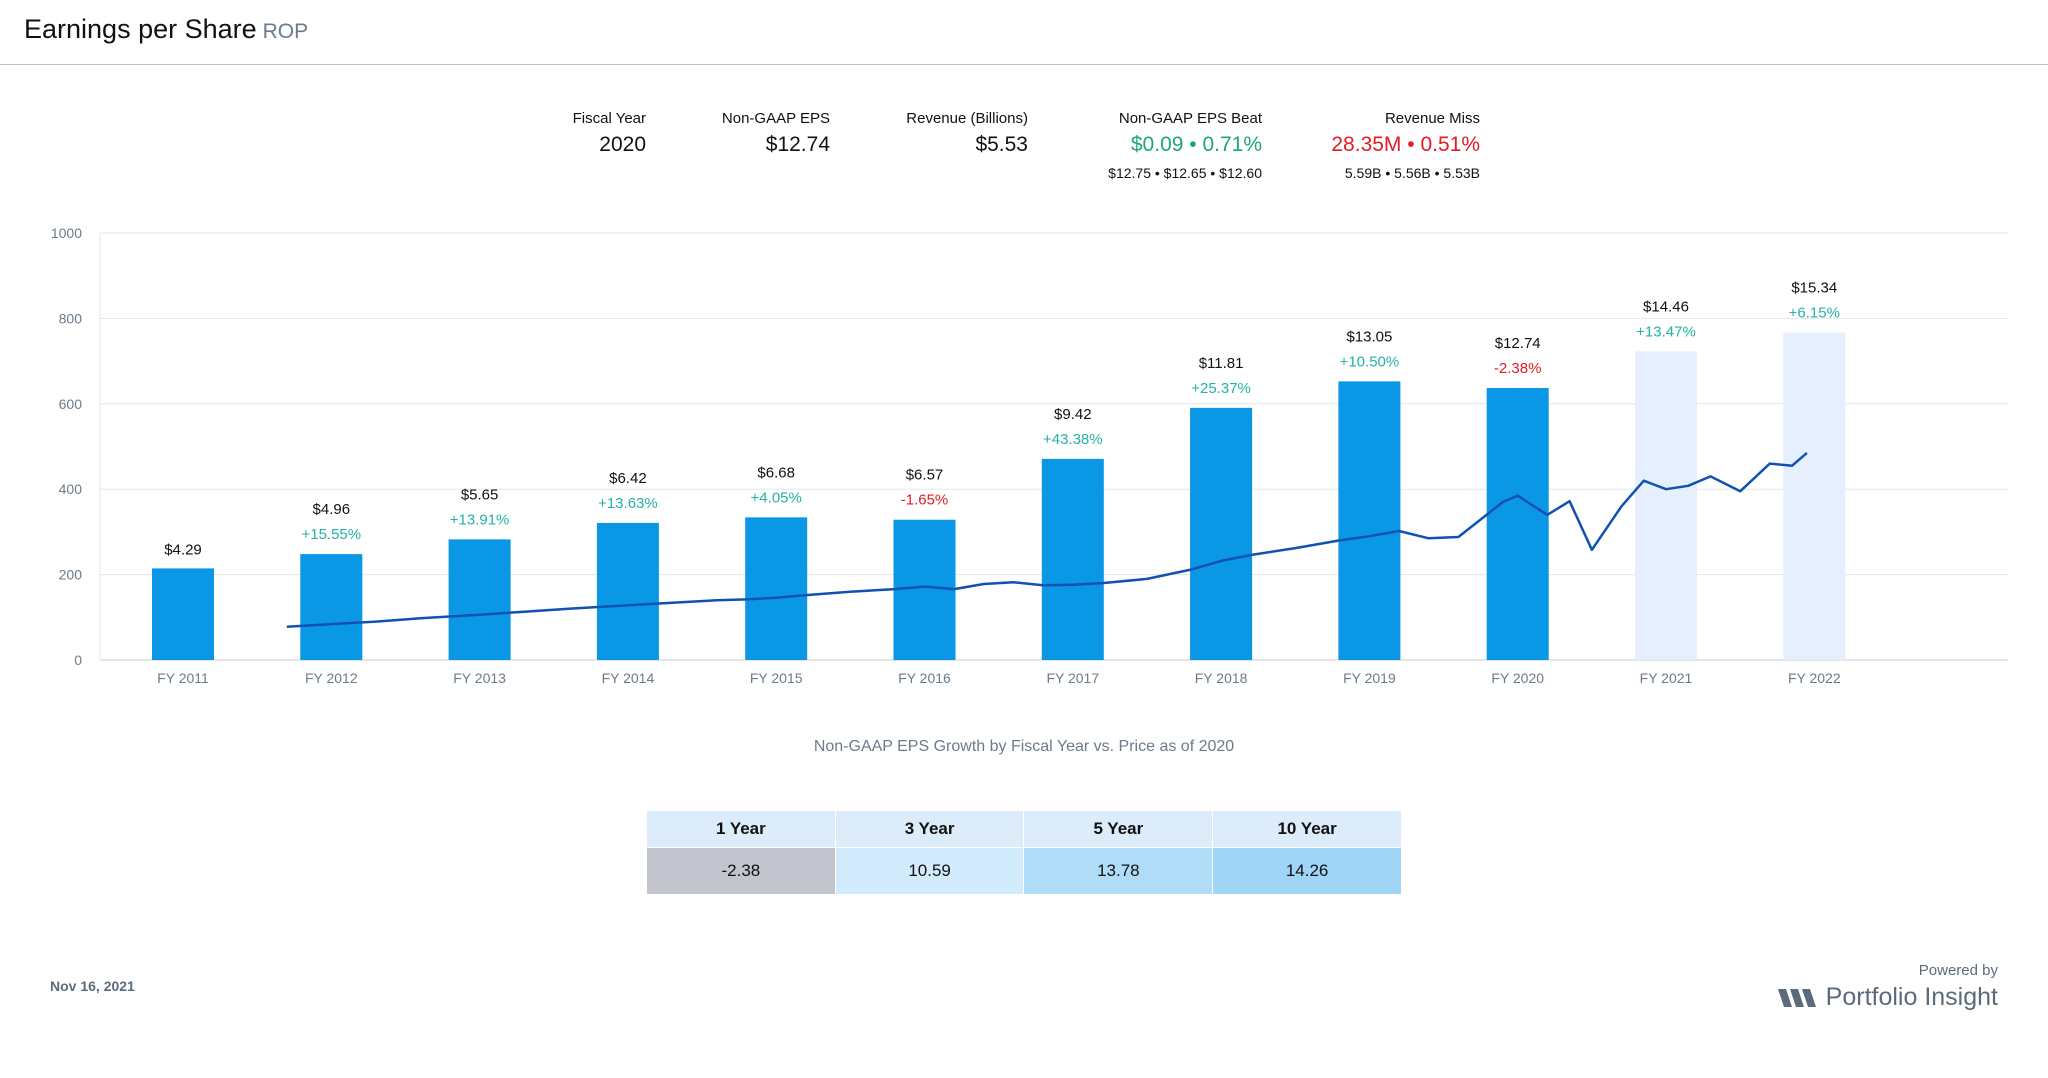  I want to click on eps-value-label: $6.42, so click(628, 478).